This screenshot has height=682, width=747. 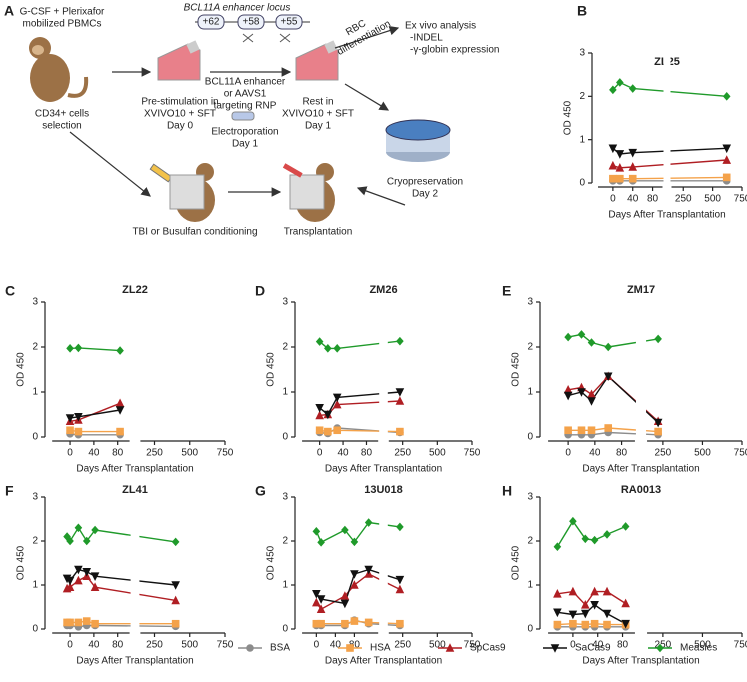 What do you see at coordinates (641, 490) in the screenshot?
I see `chart-title: RA0013` at bounding box center [641, 490].